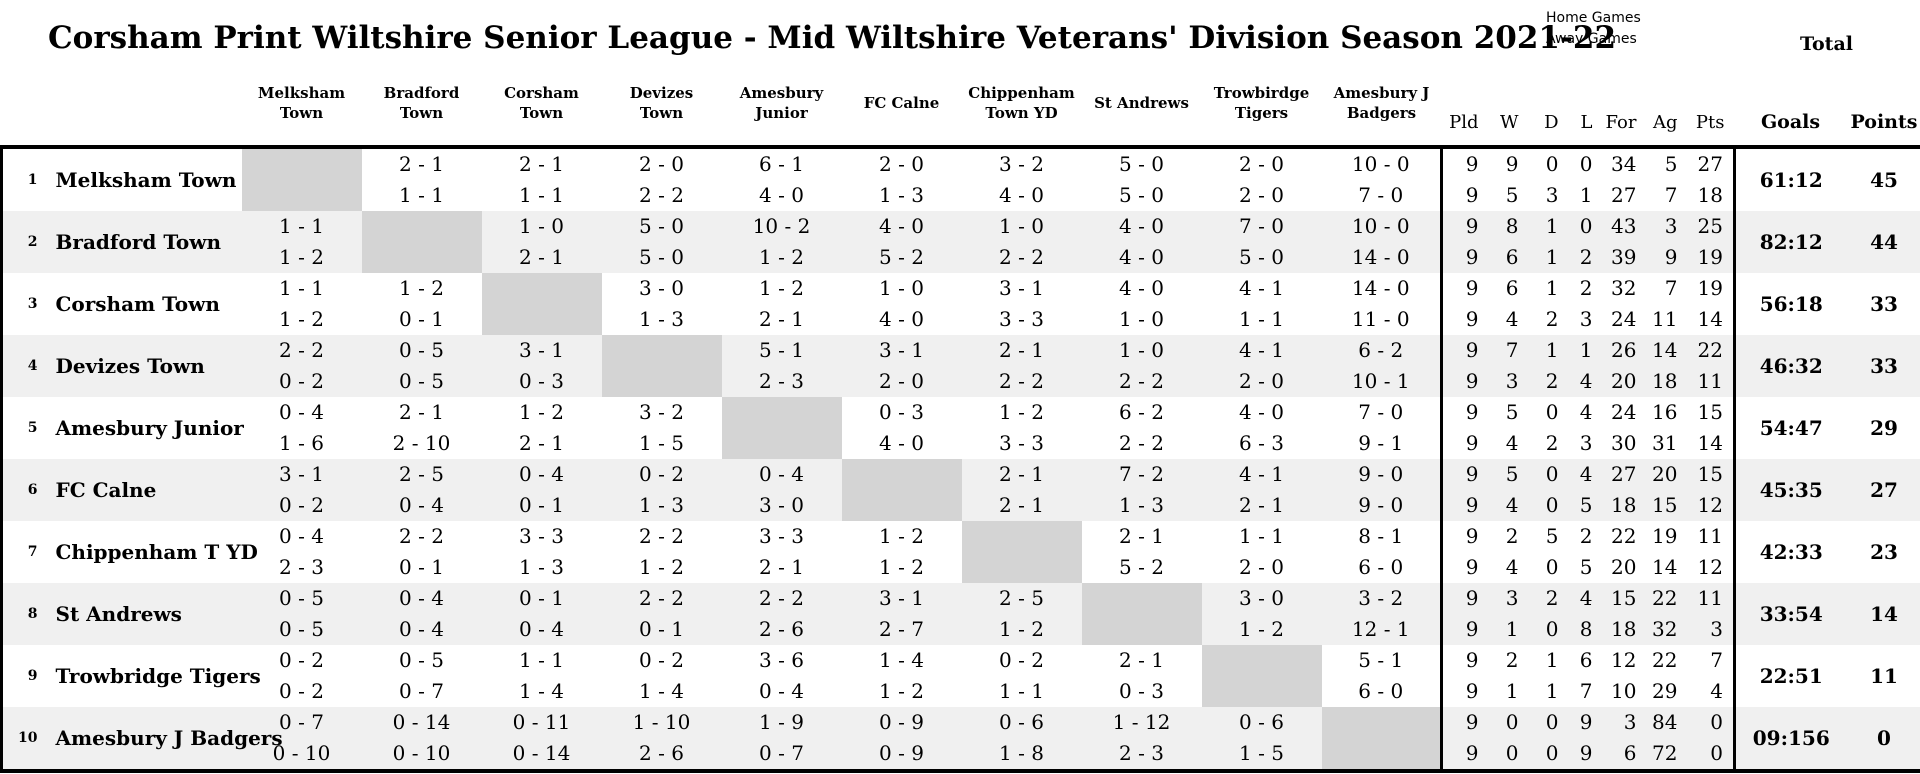  What do you see at coordinates (541, 598) in the screenshot?
I see `home-result: 0 - 1` at bounding box center [541, 598].